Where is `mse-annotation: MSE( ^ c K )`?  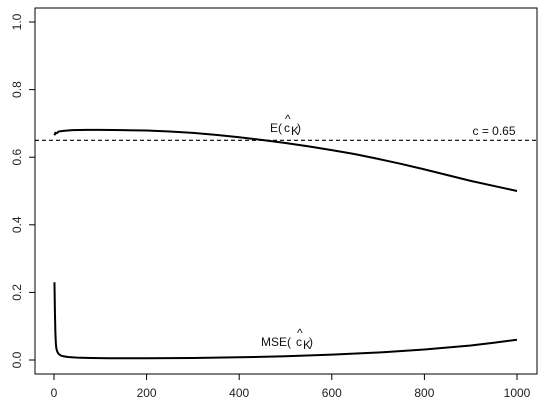 mse-annotation: MSE( ^ c K ) is located at coordinates (287, 339).